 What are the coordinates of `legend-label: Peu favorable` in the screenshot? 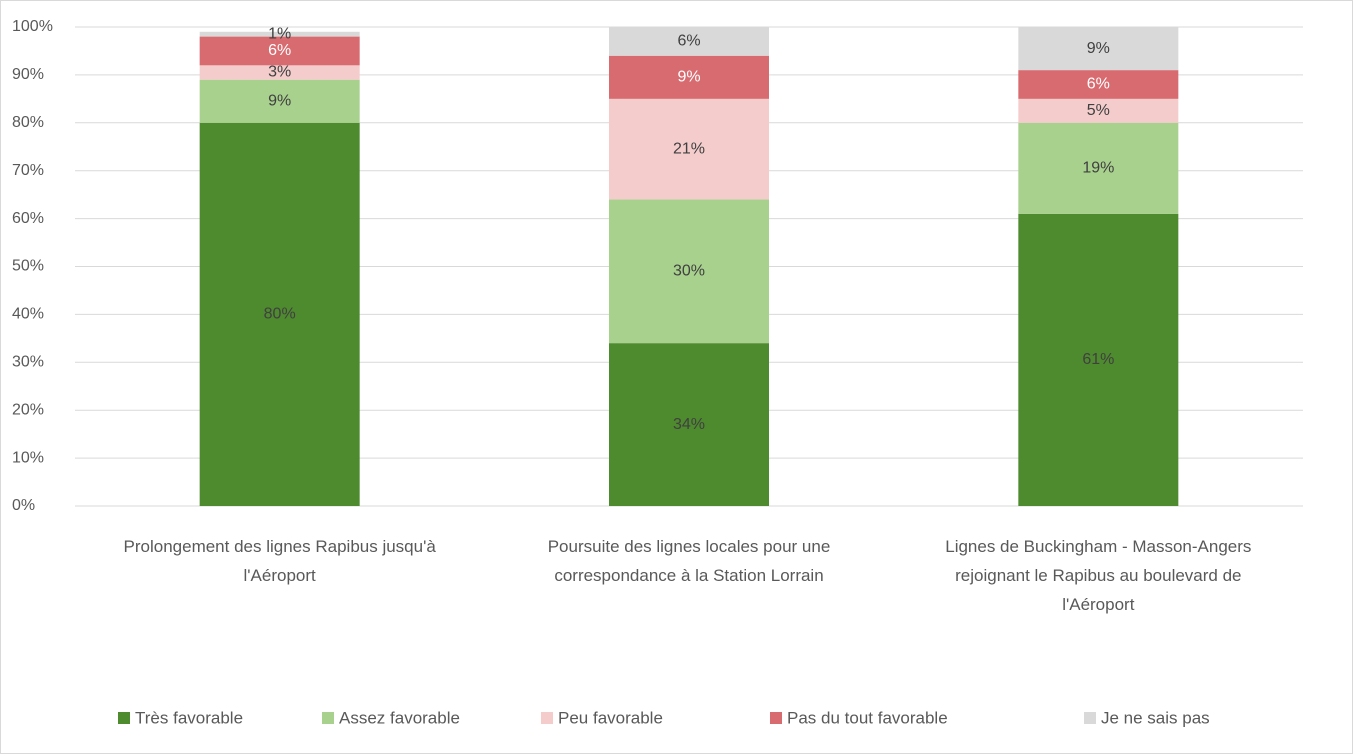 It's located at (610, 717).